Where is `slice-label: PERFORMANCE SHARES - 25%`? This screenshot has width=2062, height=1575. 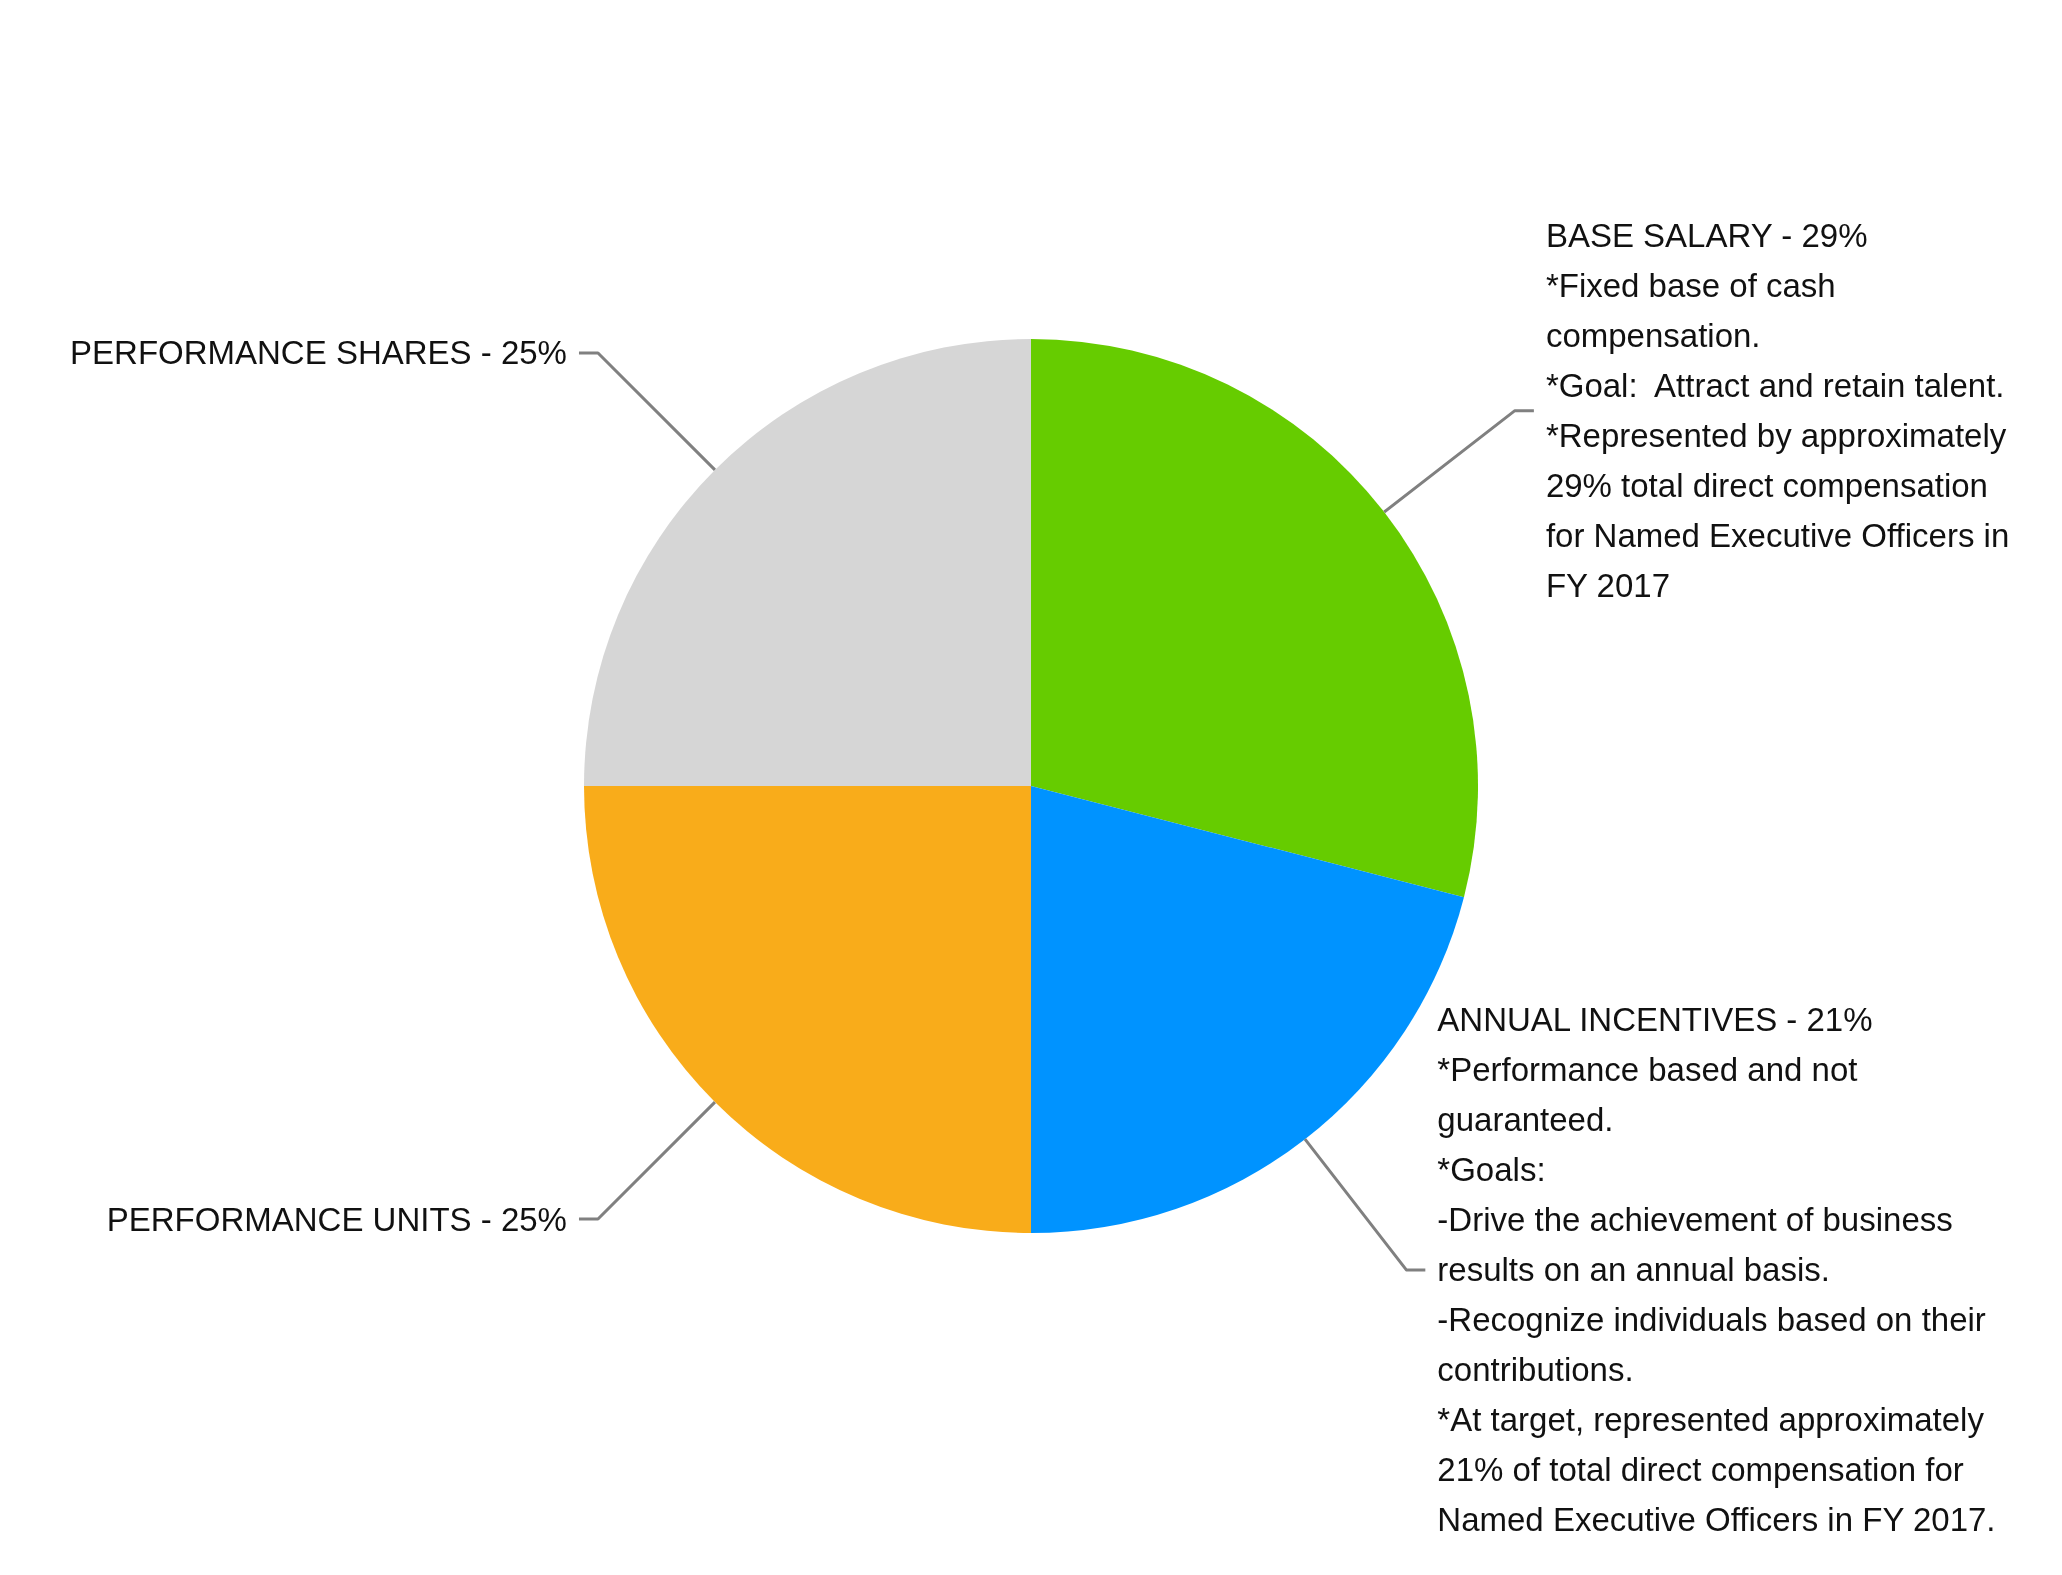 slice-label: PERFORMANCE SHARES - 25% is located at coordinates (318, 353).